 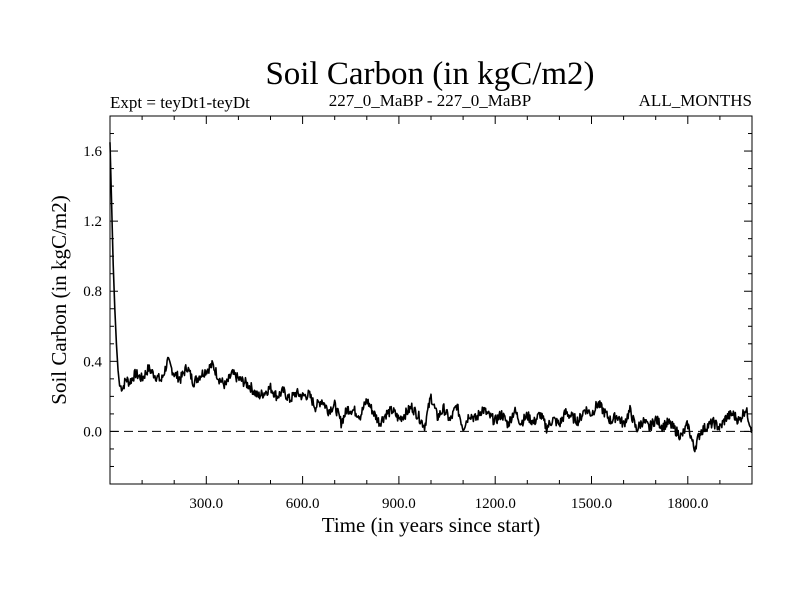 What do you see at coordinates (59, 299) in the screenshot?
I see `y-axis-label: Soil Carbon (in kgC/m2)` at bounding box center [59, 299].